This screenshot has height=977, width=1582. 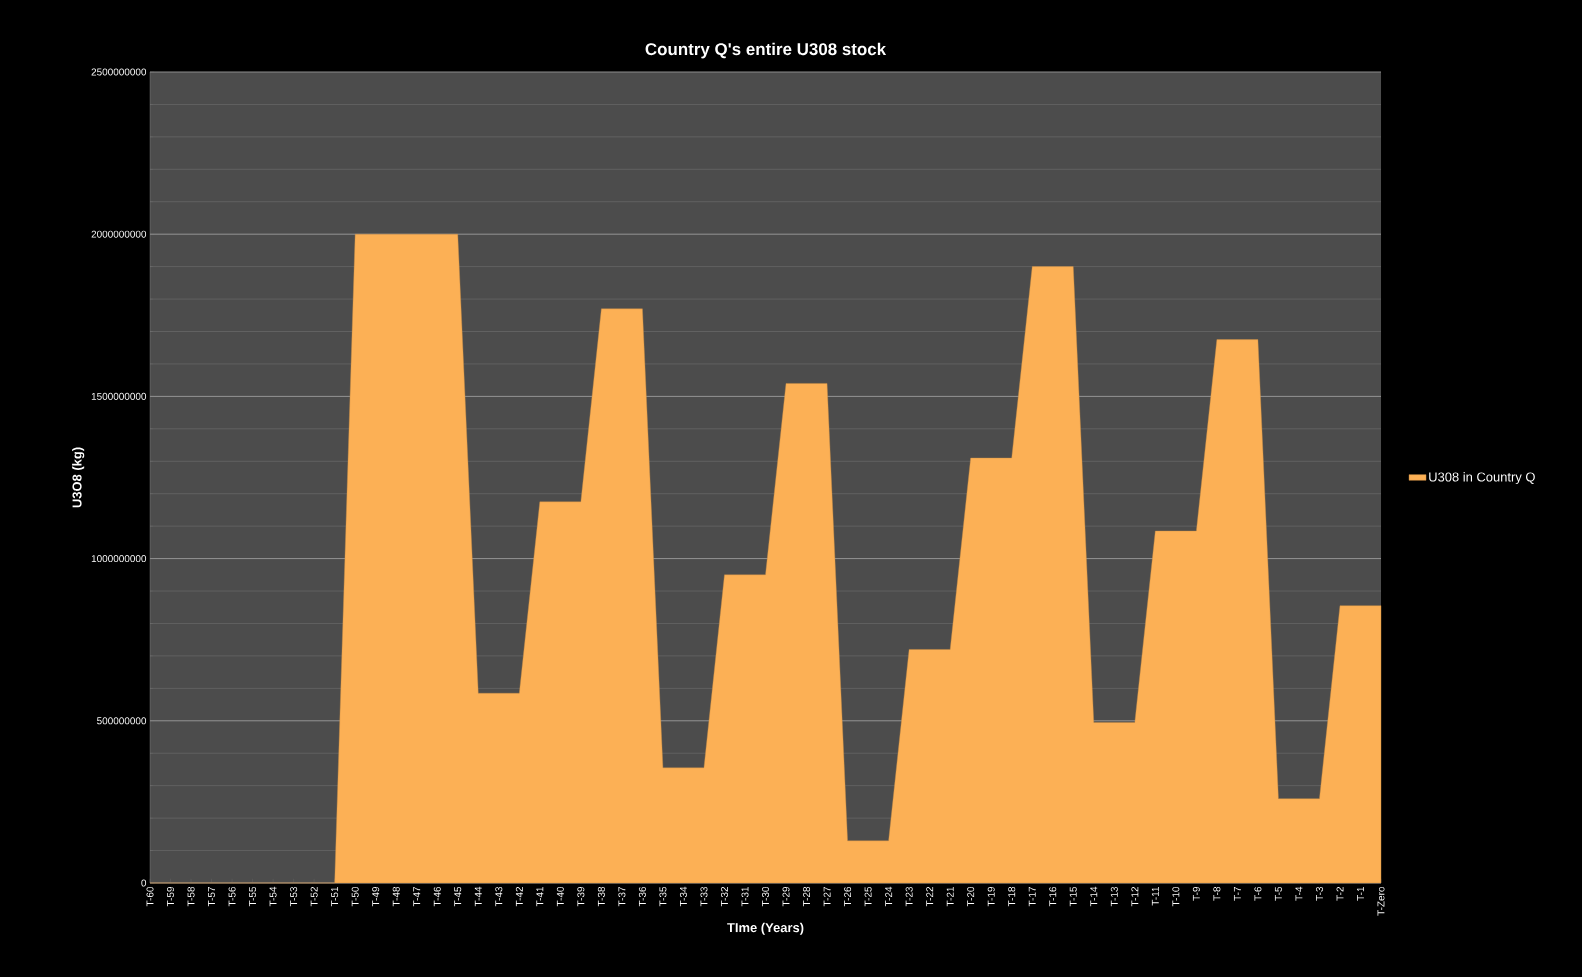 I want to click on x-tick-label: T-13, so click(x=1114, y=896).